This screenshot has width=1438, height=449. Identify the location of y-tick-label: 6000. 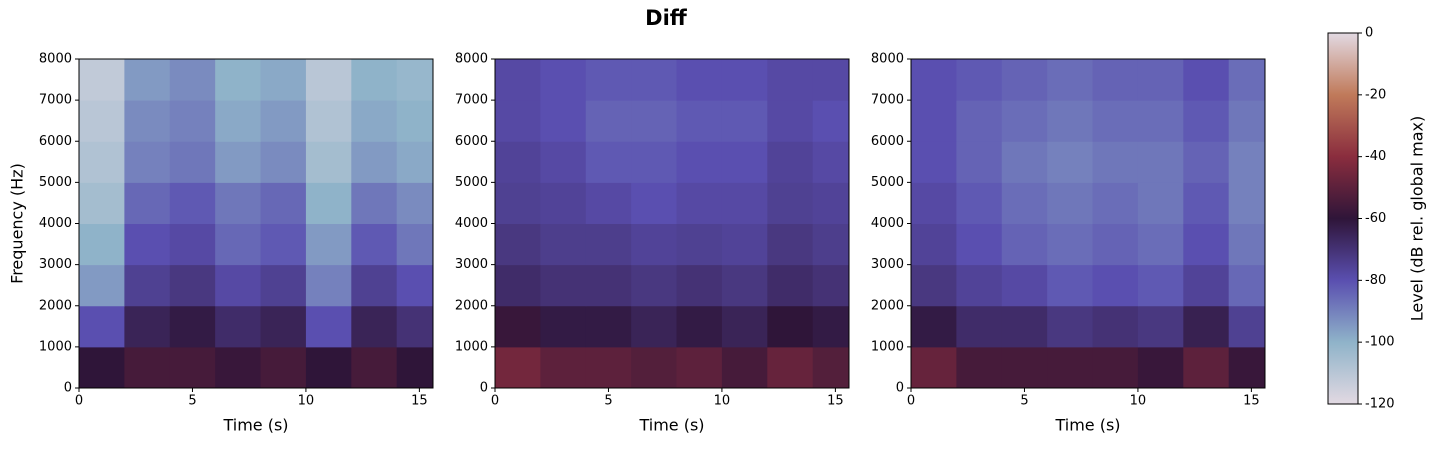
(55, 141).